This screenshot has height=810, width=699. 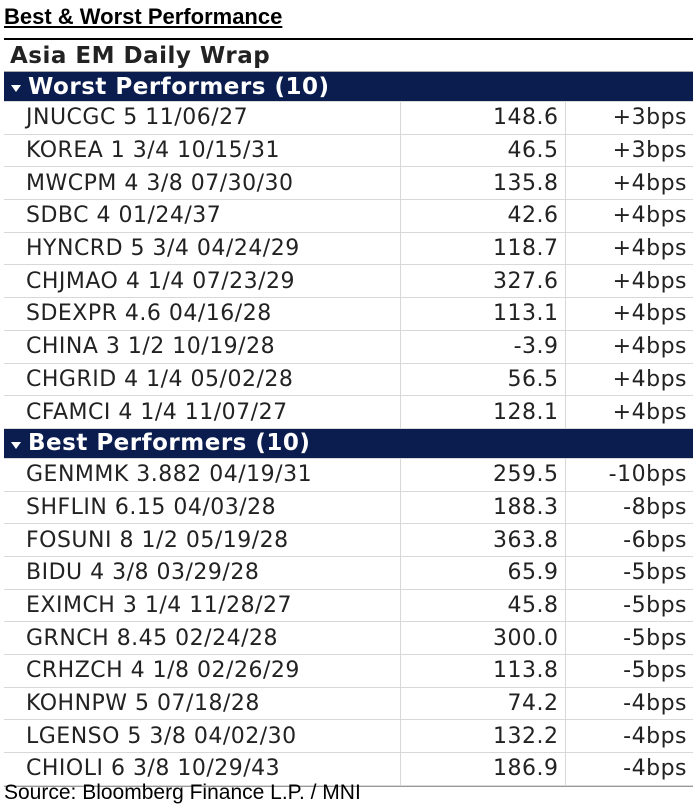 I want to click on data-row: SHFLIN 6.15 04/03/28 188.3 -8bps, so click(x=348, y=508).